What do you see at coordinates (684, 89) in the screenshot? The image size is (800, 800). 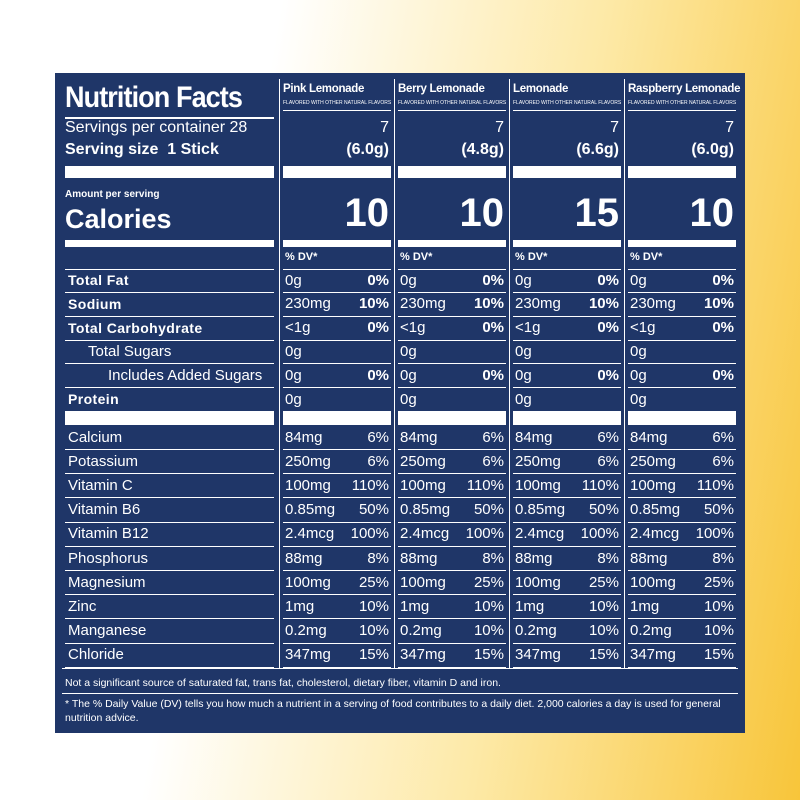 I see `product-name: Raspberry Lemonade` at bounding box center [684, 89].